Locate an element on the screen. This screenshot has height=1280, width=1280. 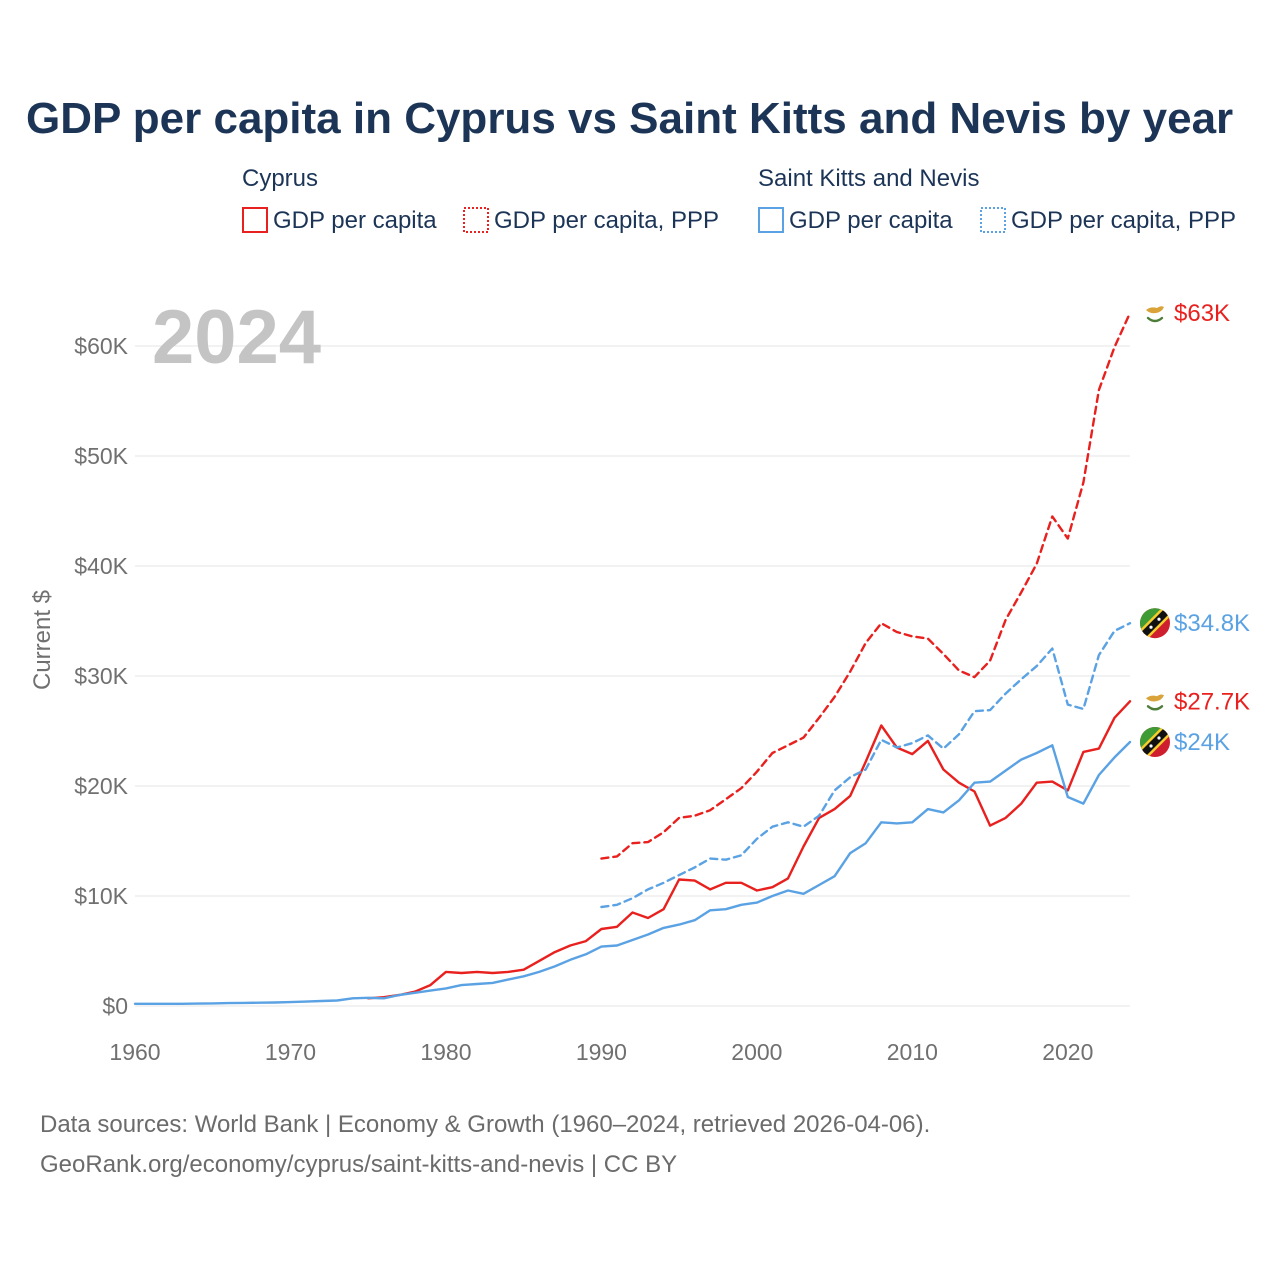
series-line-saint-kitts-and-nevis-gdp-per-capita-ppp is located at coordinates (866, 765).